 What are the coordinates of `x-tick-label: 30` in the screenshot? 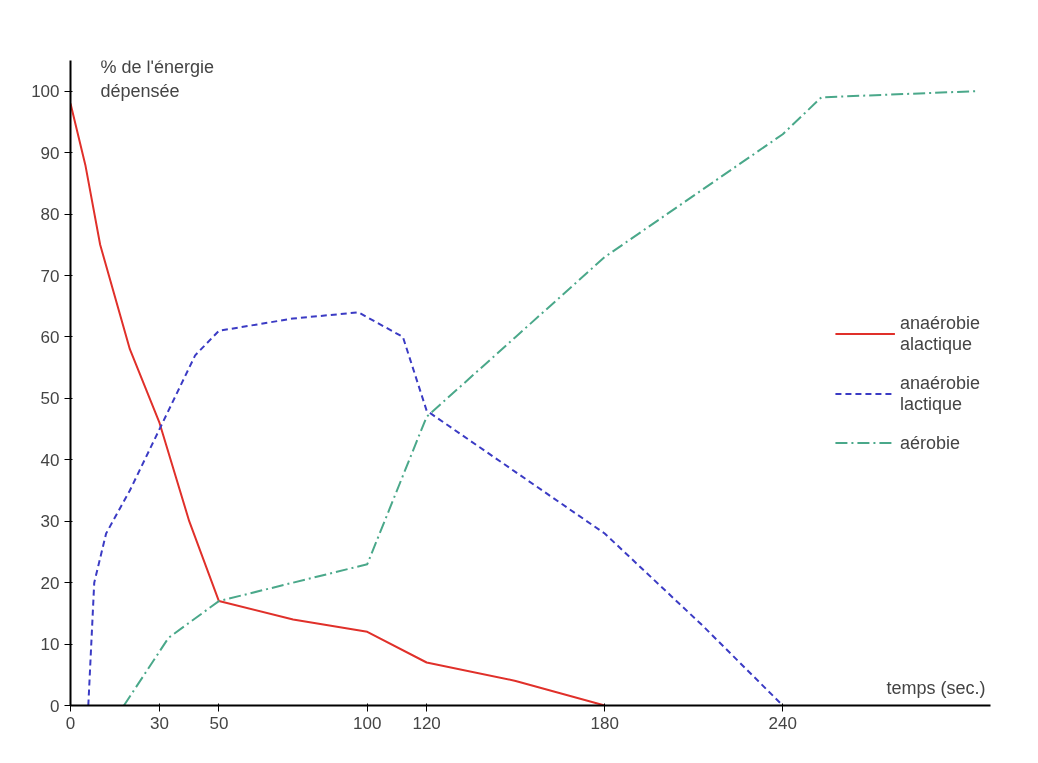 It's located at (159, 723).